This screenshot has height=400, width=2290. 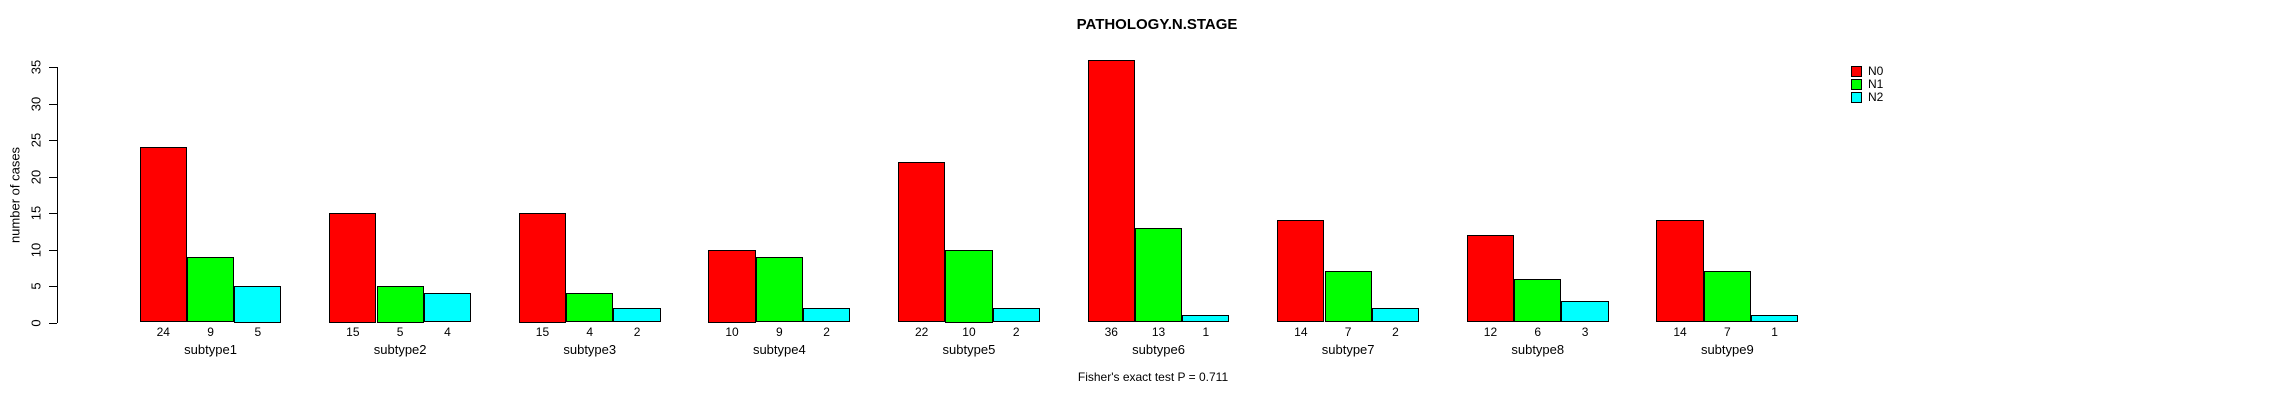 What do you see at coordinates (1158, 349) in the screenshot?
I see `category-label-subtype6: subtype6` at bounding box center [1158, 349].